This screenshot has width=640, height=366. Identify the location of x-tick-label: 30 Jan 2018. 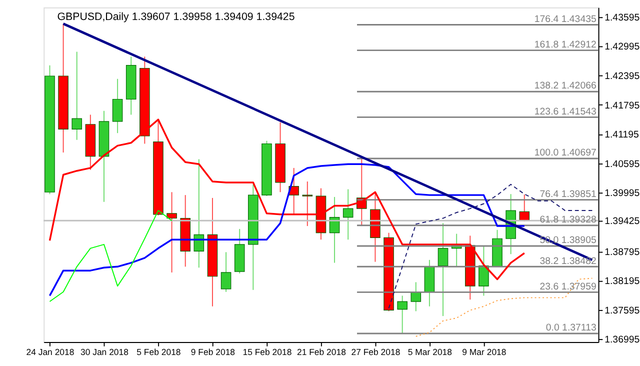
(104, 352).